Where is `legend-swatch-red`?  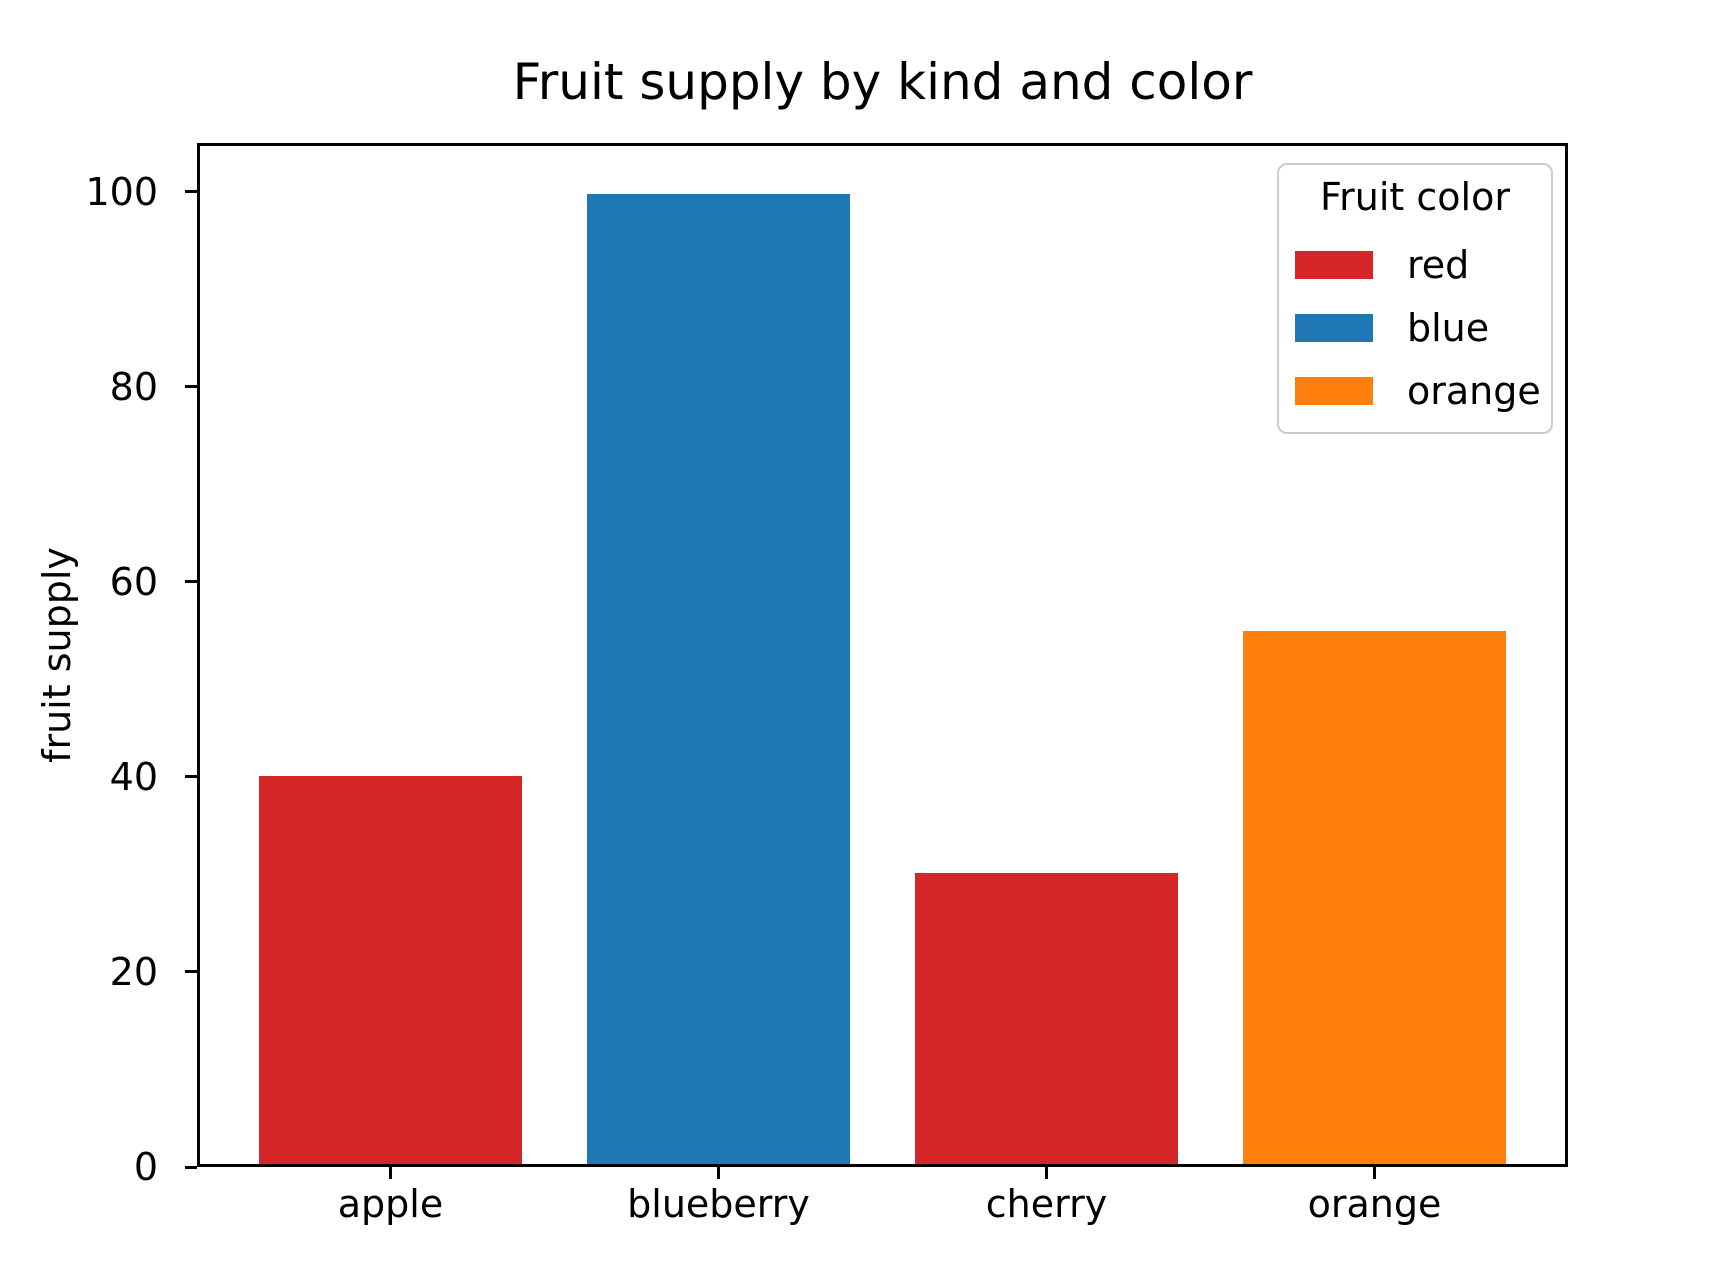
legend-swatch-red is located at coordinates (1334, 264).